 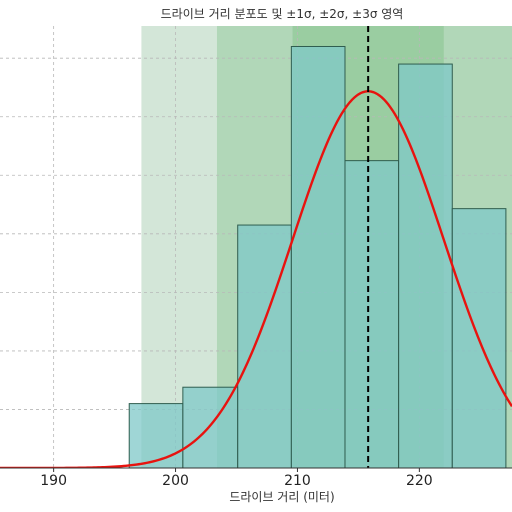 What do you see at coordinates (281, 497) in the screenshot?
I see `x-axis-label: 드라이브 거리 (미터)` at bounding box center [281, 497].